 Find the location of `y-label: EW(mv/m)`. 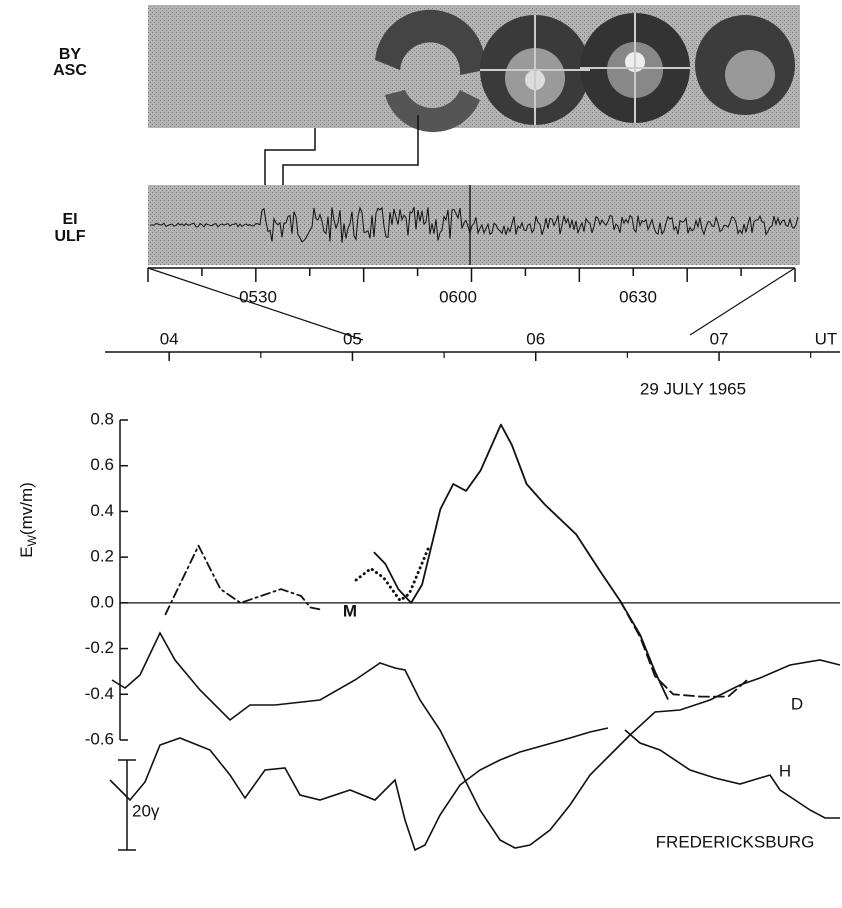

y-label: EW(mv/m) is located at coordinates (28, 520).